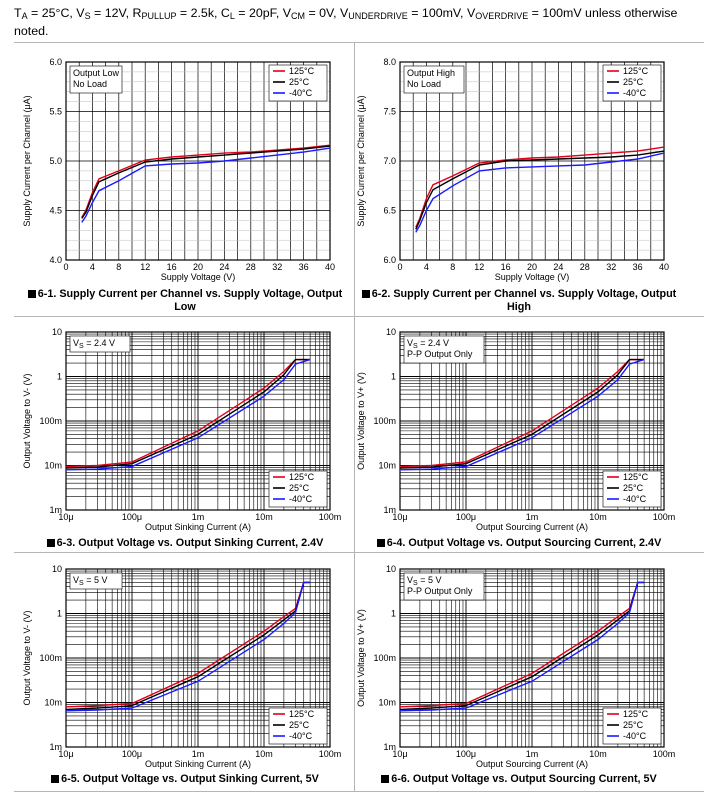 This screenshot has width=715, height=797. What do you see at coordinates (198, 267) in the screenshot?
I see `x-tick-label: 20` at bounding box center [198, 267].